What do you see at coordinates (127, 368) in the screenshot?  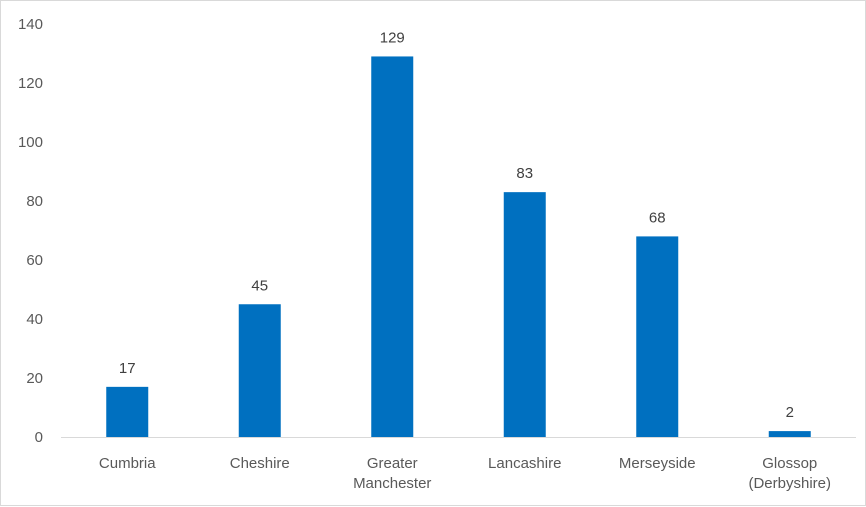 I see `data-label: 17` at bounding box center [127, 368].